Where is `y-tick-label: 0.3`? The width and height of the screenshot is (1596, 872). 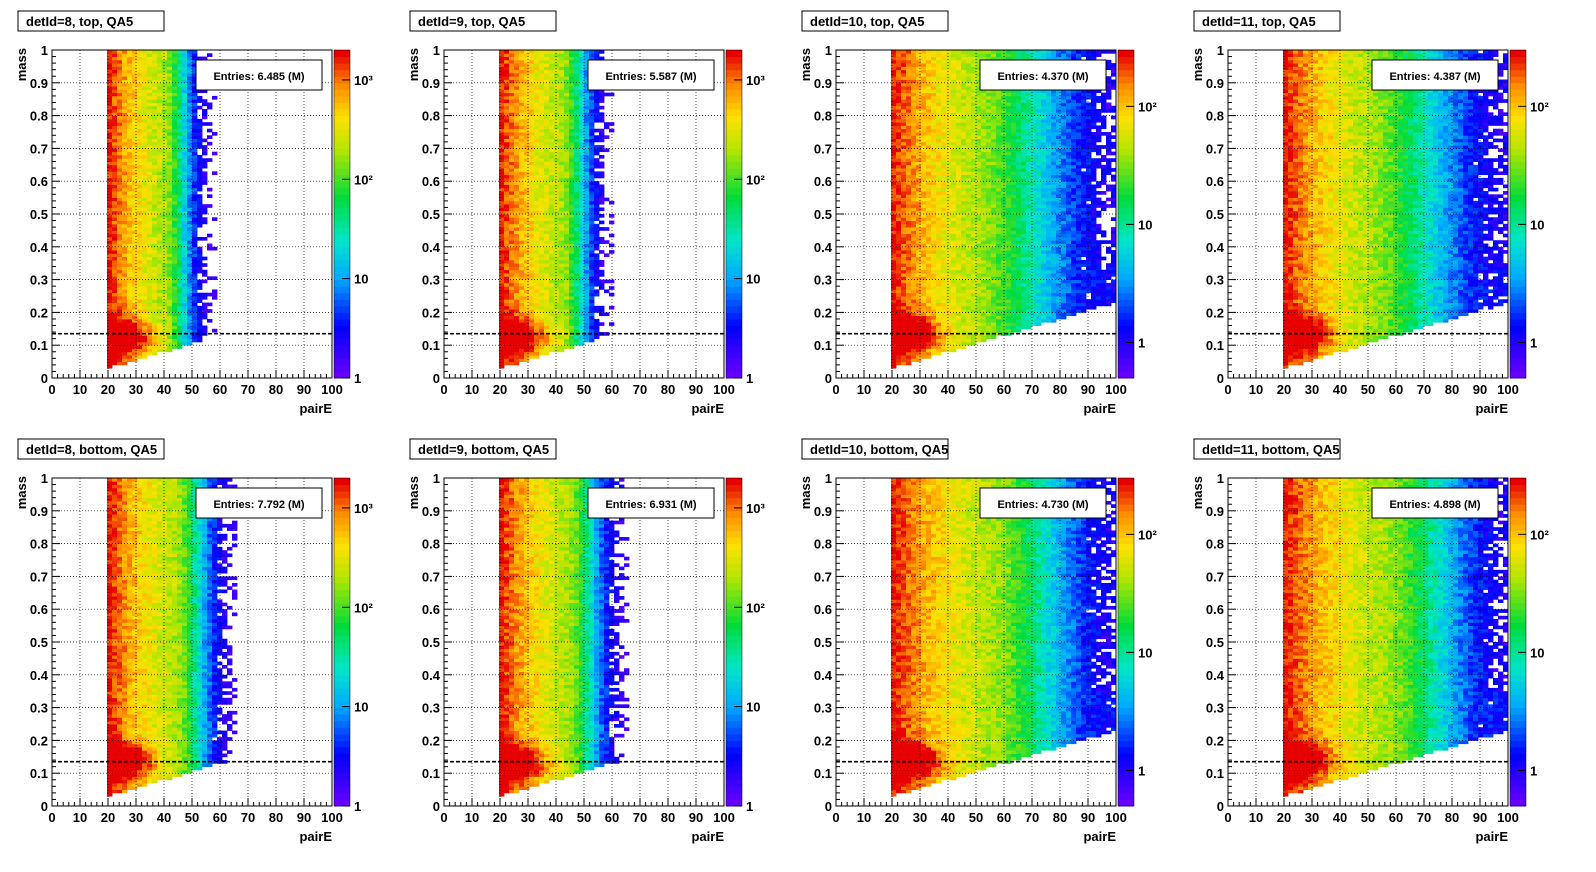
y-tick-label: 0.3 is located at coordinates (431, 280).